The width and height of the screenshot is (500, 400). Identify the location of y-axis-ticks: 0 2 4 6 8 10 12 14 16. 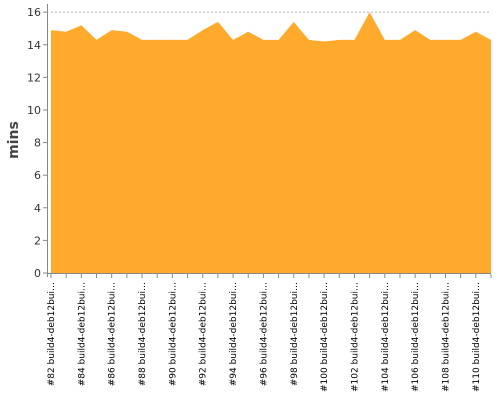
(37, 143).